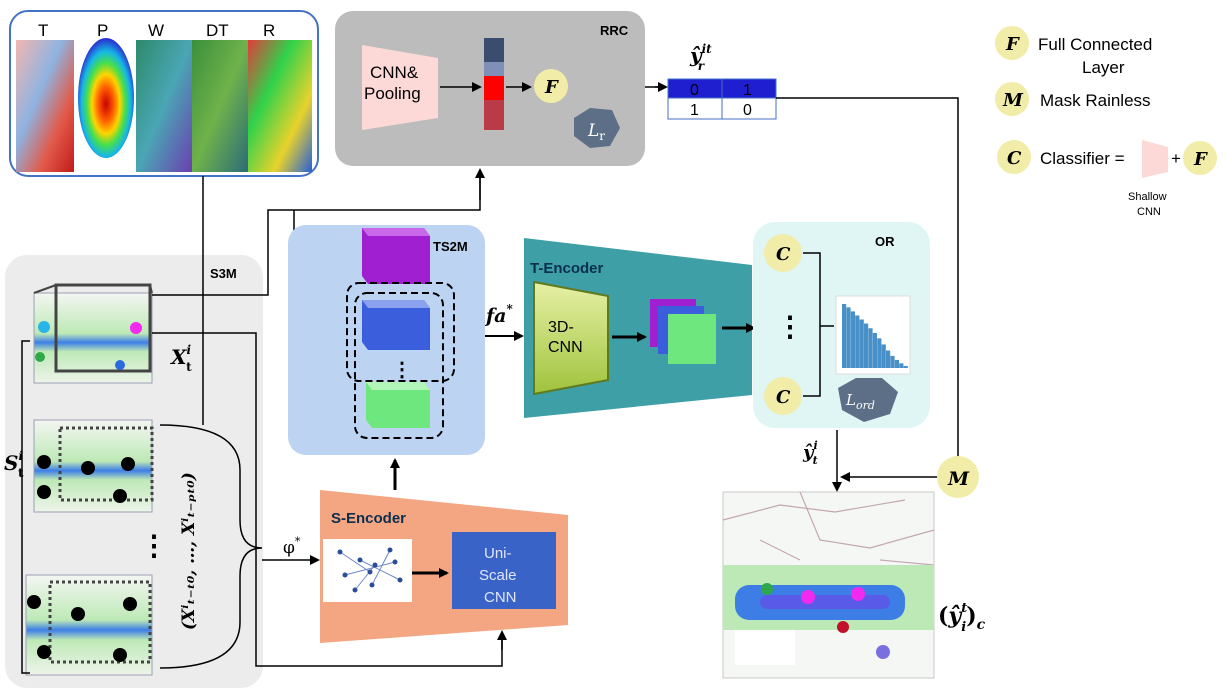 The width and height of the screenshot is (1226, 694). I want to click on ts2m-cube-bottom-face, so click(398, 386).